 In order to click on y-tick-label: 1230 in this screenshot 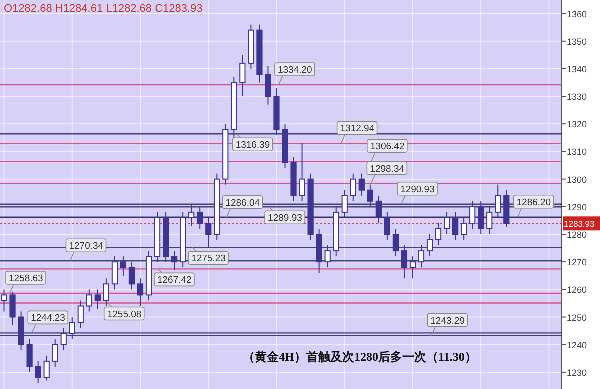, I will do `click(577, 373)`.